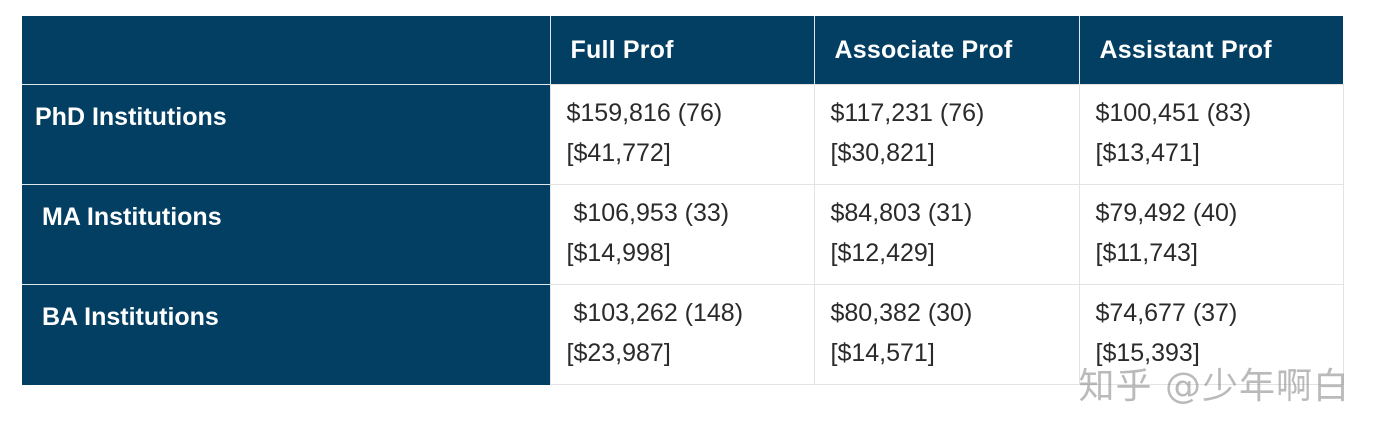 Image resolution: width=1390 pixels, height=439 pixels. I want to click on cell-value: $159,816 (76), so click(644, 113).